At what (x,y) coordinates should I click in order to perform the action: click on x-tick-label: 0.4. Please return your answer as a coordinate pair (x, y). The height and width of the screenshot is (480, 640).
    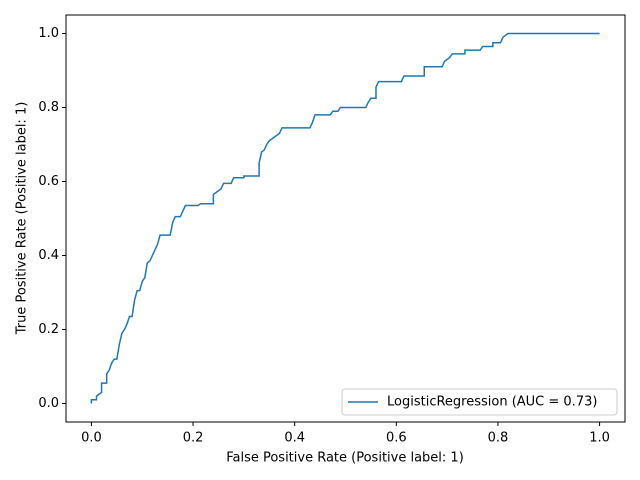
    Looking at the image, I should click on (294, 438).